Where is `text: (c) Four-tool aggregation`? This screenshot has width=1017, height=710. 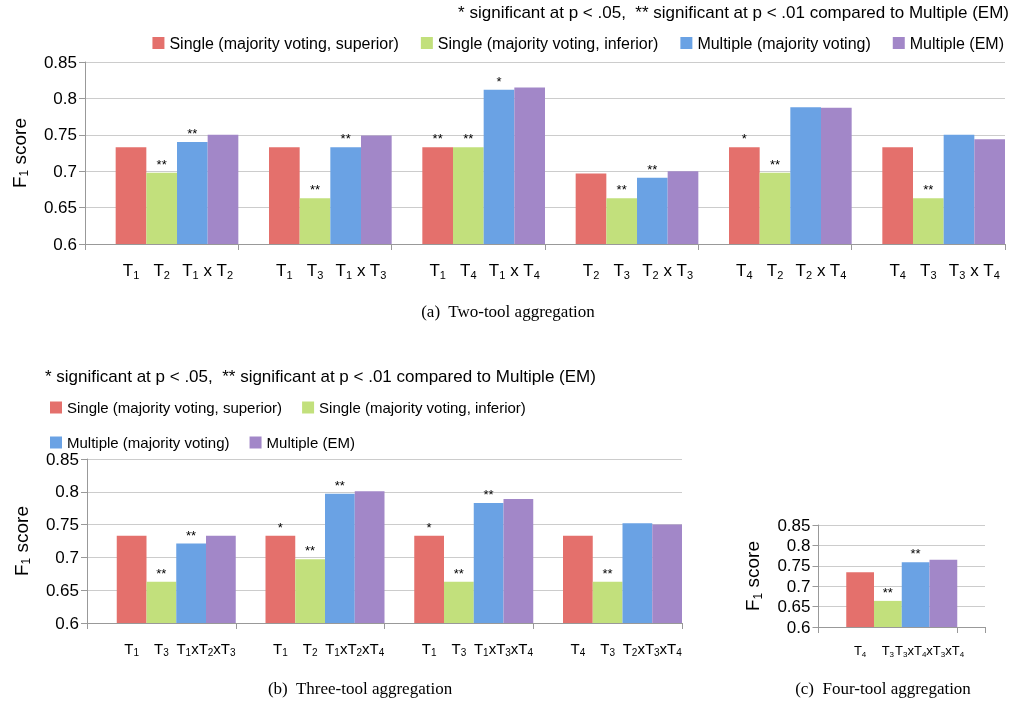
text: (c) Four-tool aggregation is located at coordinates (883, 688).